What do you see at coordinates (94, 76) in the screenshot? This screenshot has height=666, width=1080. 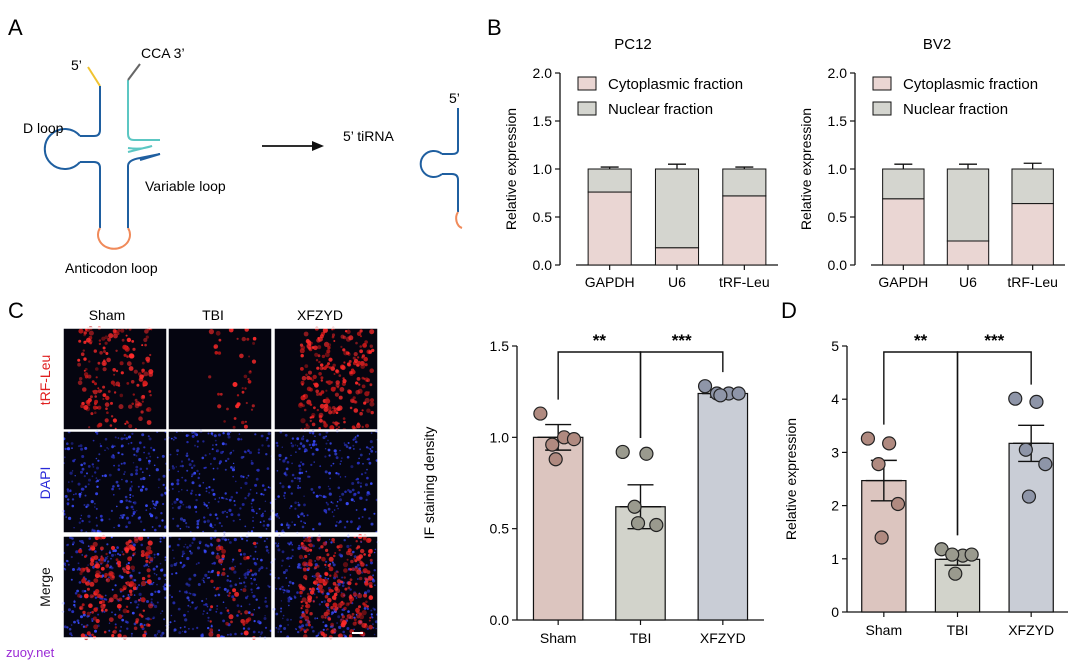 I see `five-prime-end` at bounding box center [94, 76].